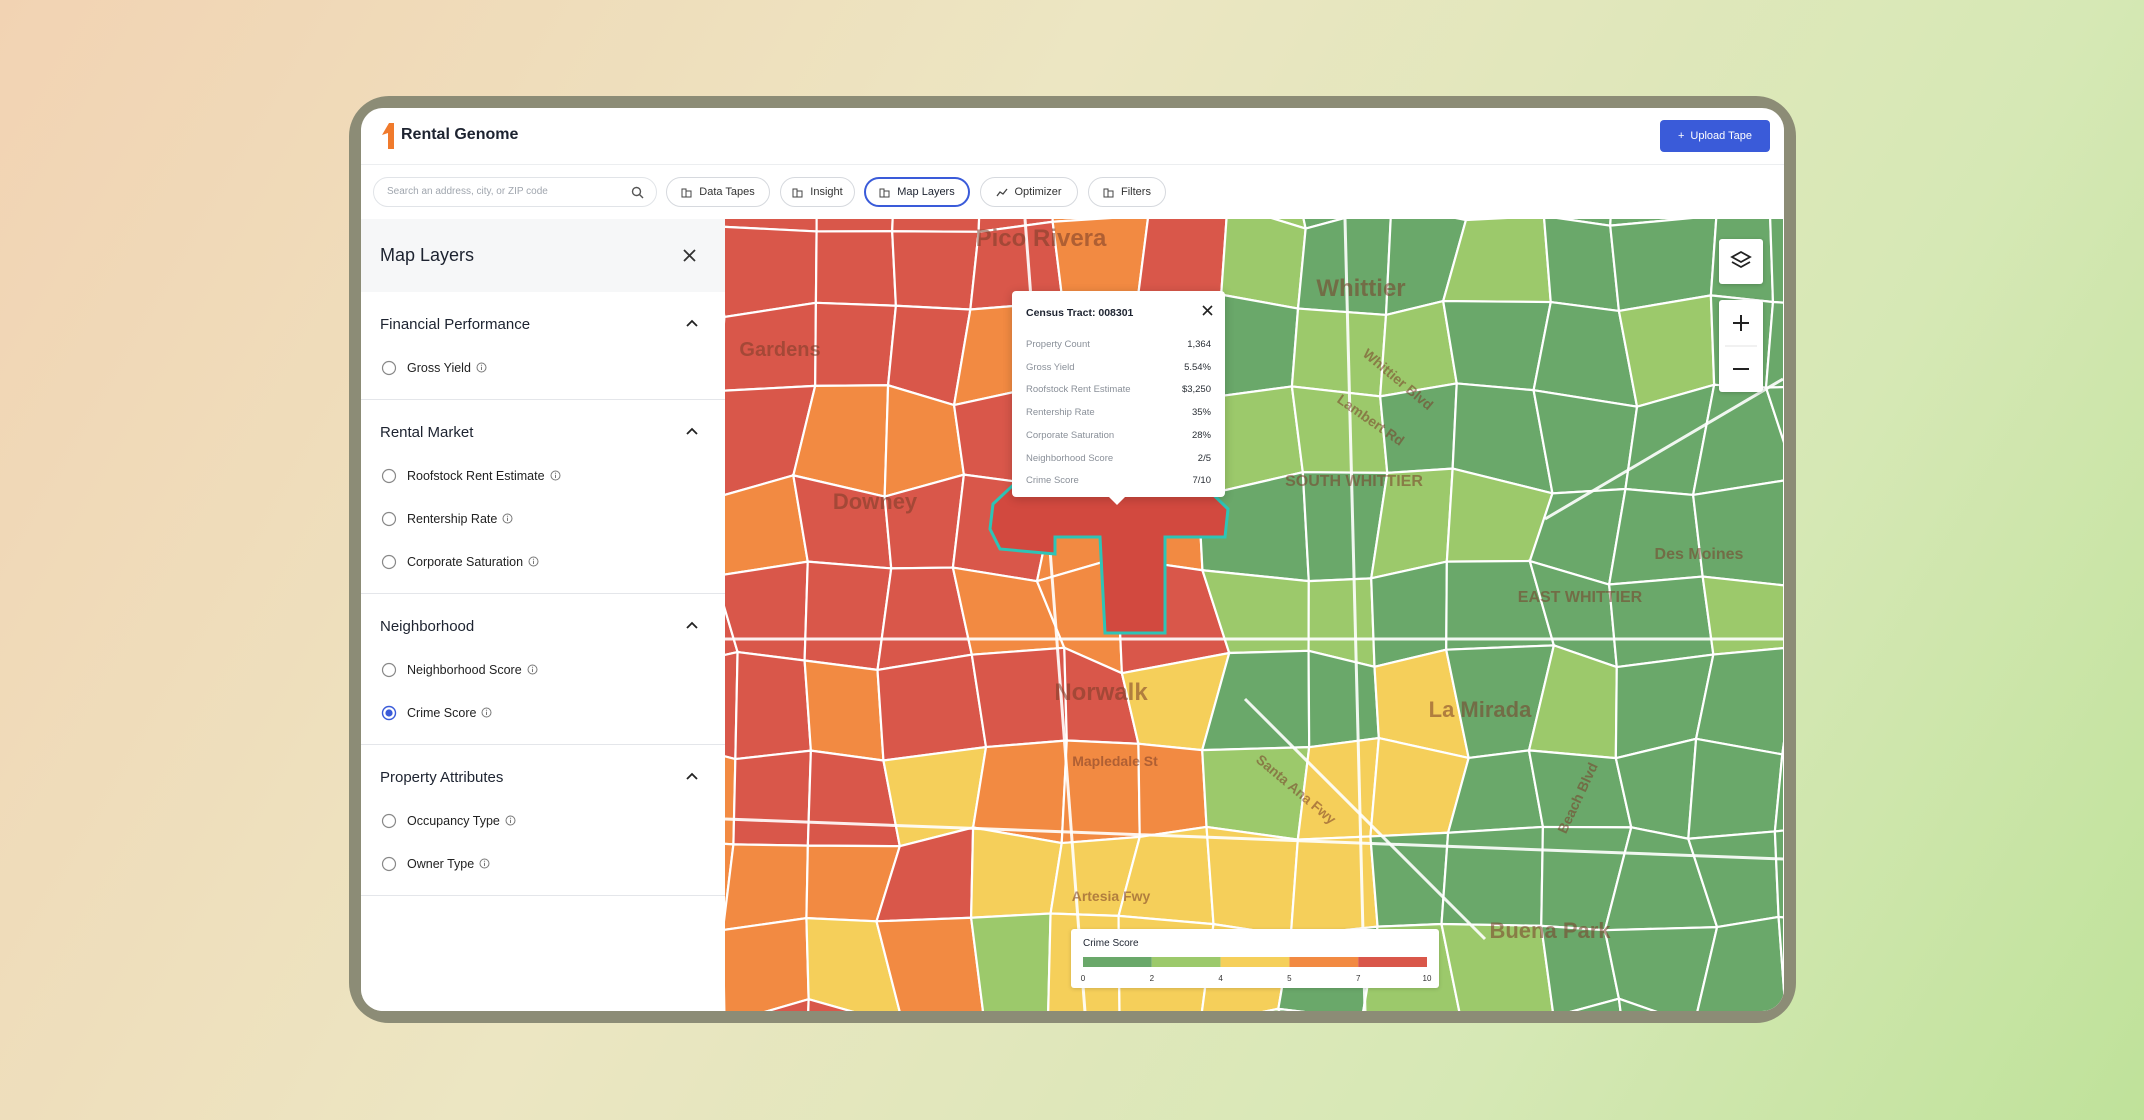 Image resolution: width=2144 pixels, height=1120 pixels. I want to click on toolbar-button: Filters, so click(1127, 192).